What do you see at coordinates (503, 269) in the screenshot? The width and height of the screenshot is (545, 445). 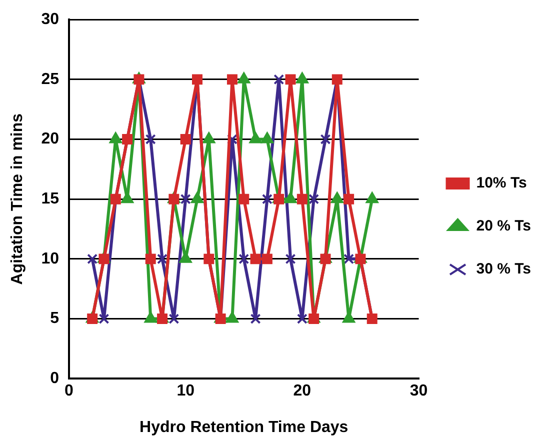 I see `legend-label: 30 % Ts` at bounding box center [503, 269].